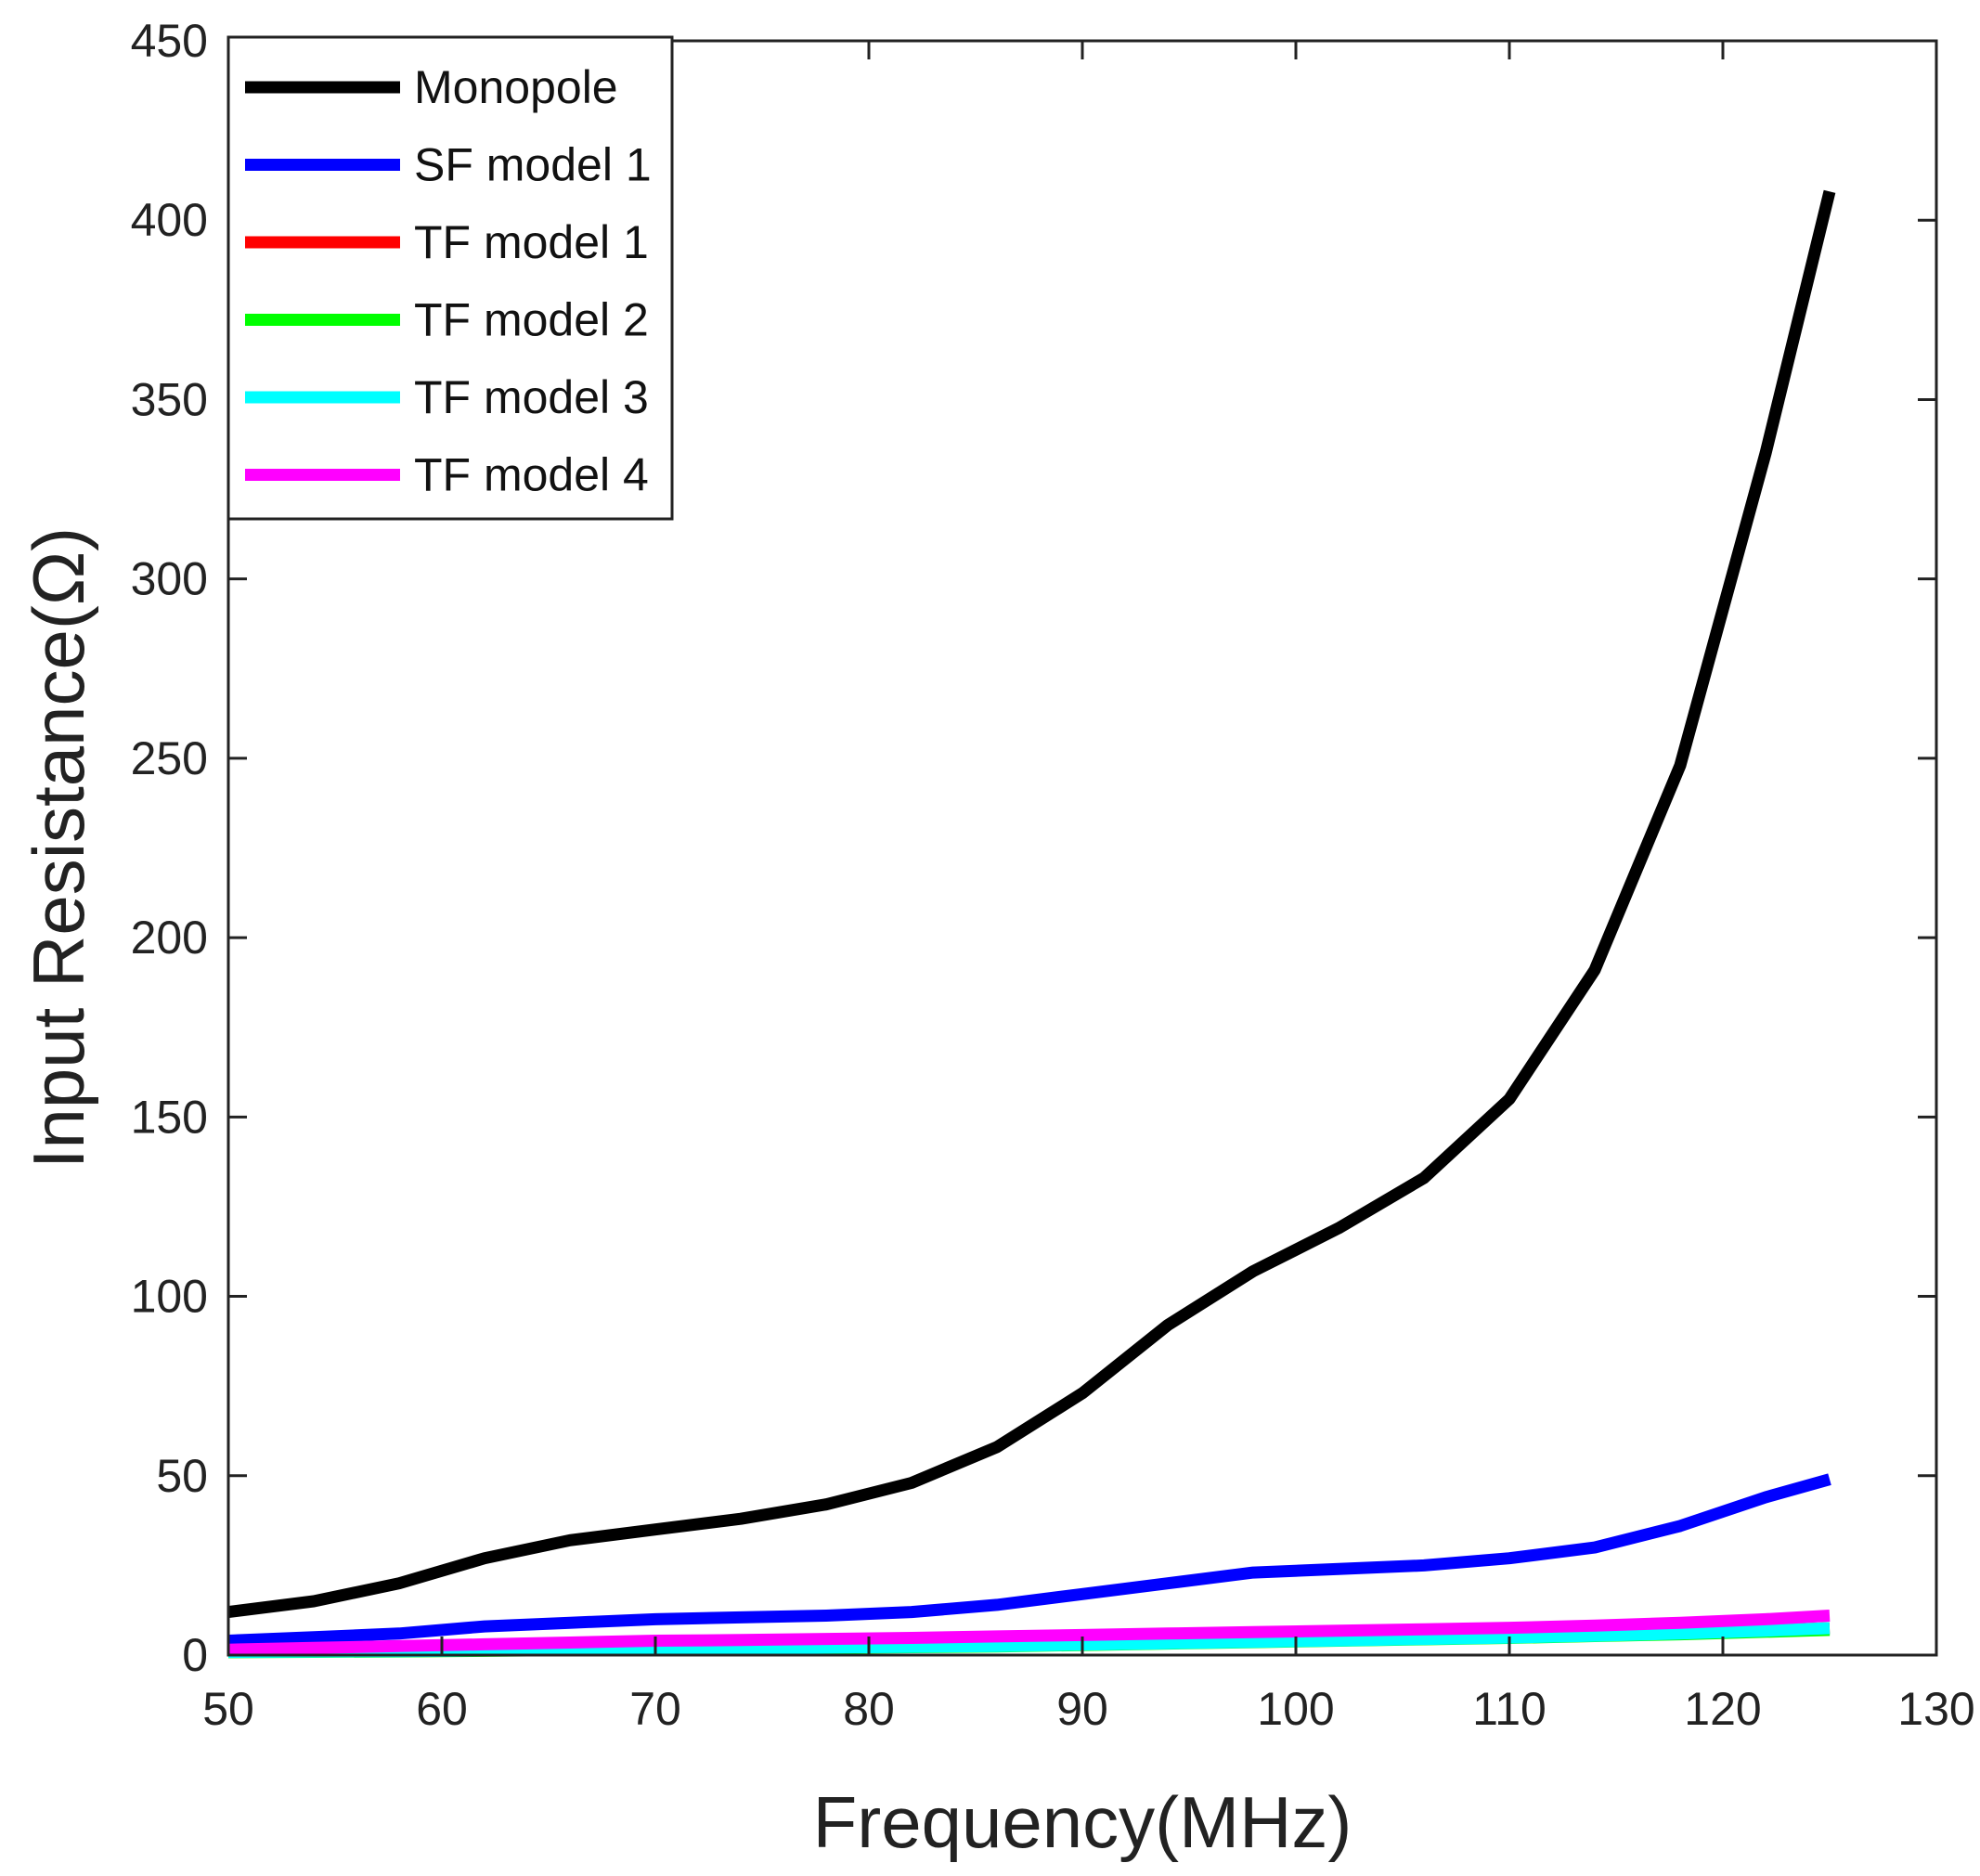 This screenshot has width=1980, height=1876. Describe the element at coordinates (228, 1709) in the screenshot. I see `x-tick-label: 50` at that location.